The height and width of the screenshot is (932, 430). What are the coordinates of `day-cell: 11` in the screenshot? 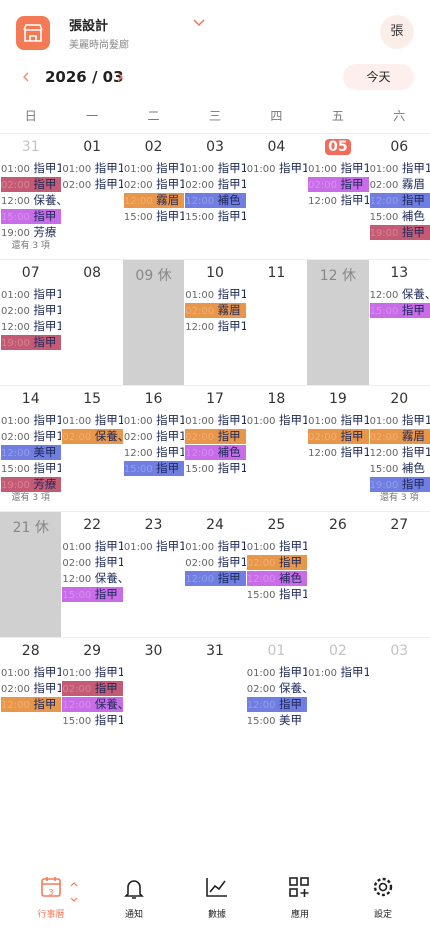 It's located at (276, 322).